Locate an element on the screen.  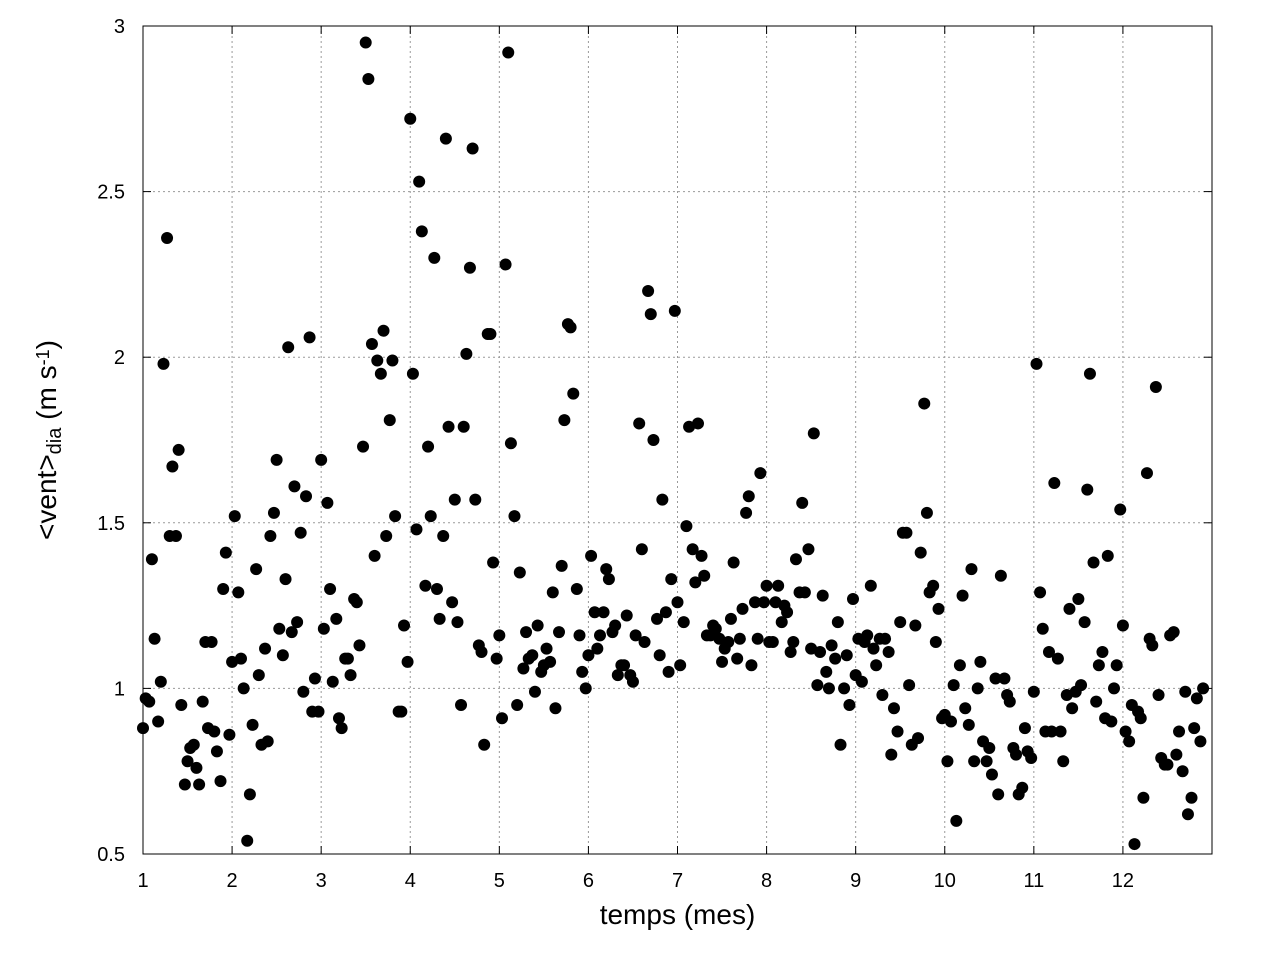
y-tick-label: 2 is located at coordinates (119, 358).